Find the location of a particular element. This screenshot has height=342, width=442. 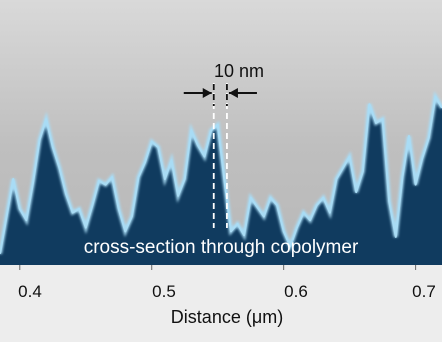

scale-annotation is located at coordinates (220, 155).